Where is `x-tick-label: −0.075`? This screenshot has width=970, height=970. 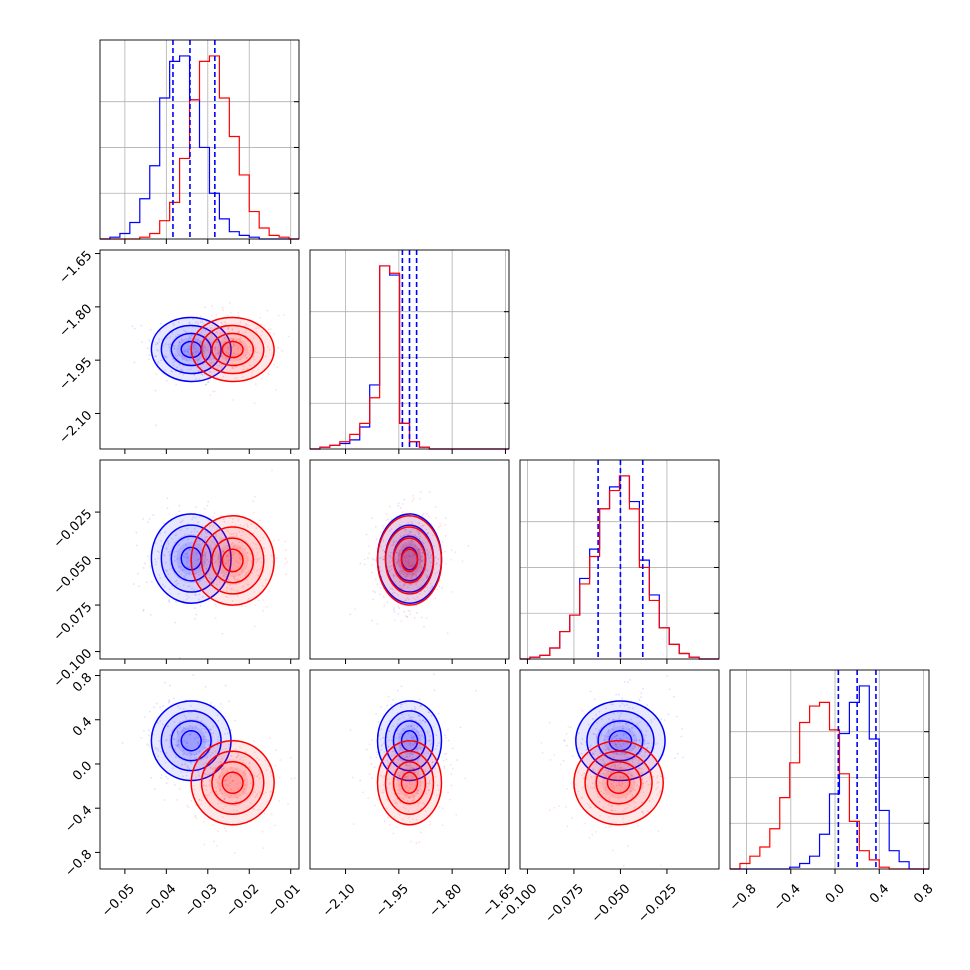 x-tick-label: −0.075 is located at coordinates (564, 903).